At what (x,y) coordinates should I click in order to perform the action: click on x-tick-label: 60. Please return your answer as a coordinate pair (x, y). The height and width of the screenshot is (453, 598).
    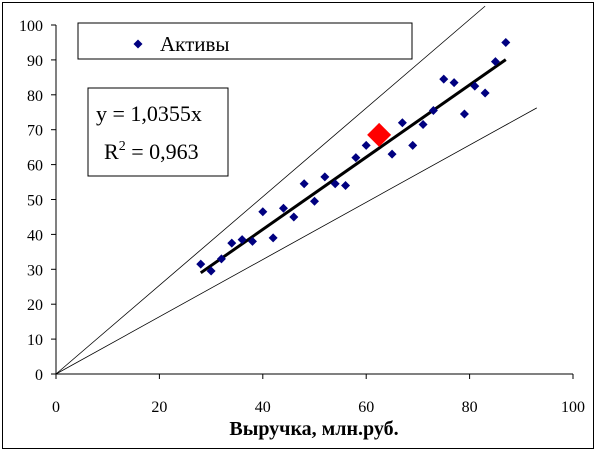
    Looking at the image, I should click on (366, 407).